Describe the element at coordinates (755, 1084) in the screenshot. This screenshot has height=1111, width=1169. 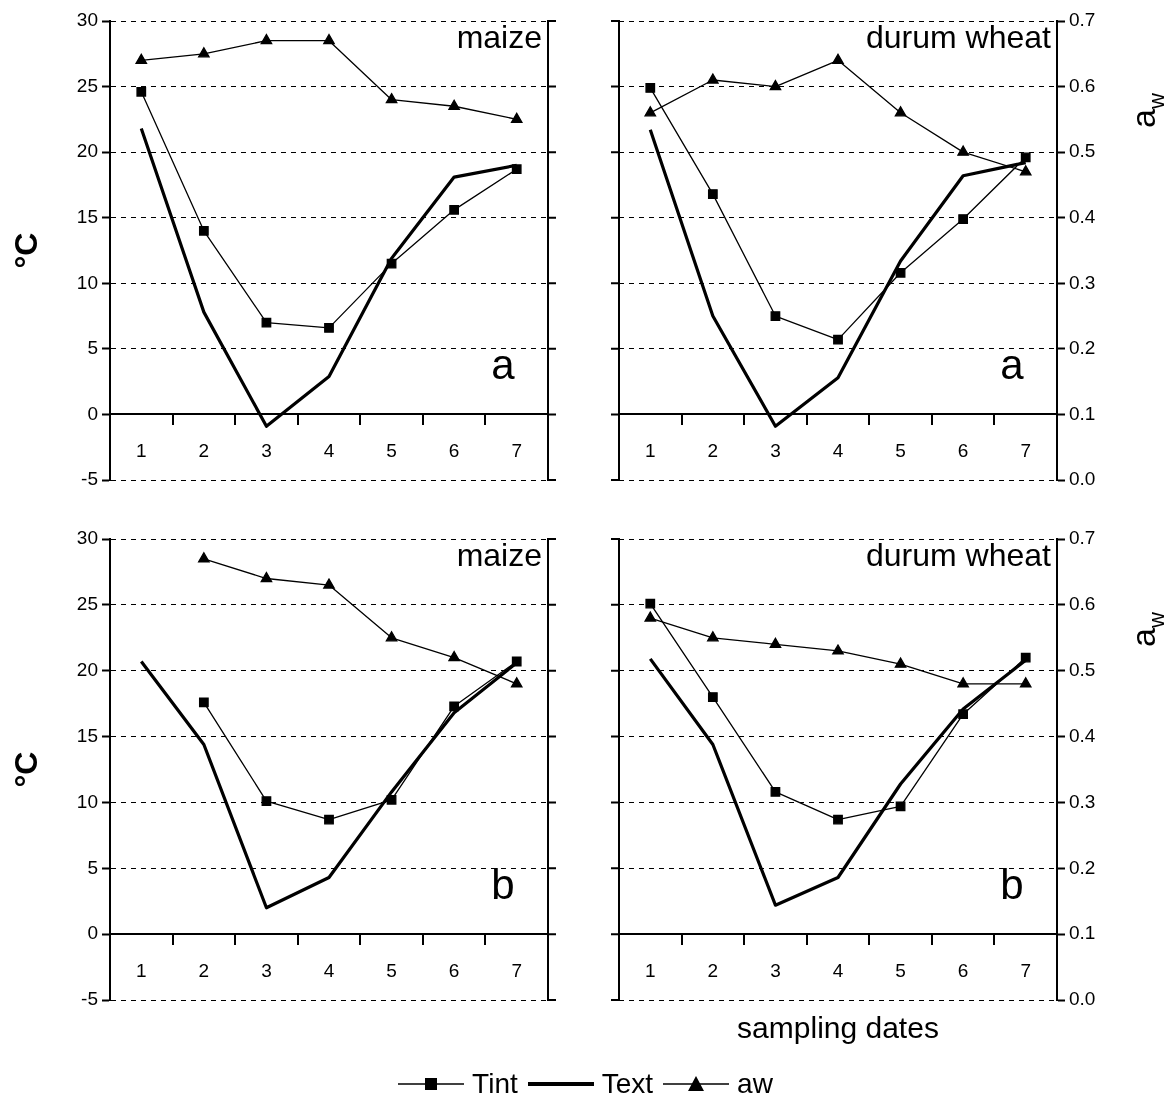
I see `legend-label: aw` at that location.